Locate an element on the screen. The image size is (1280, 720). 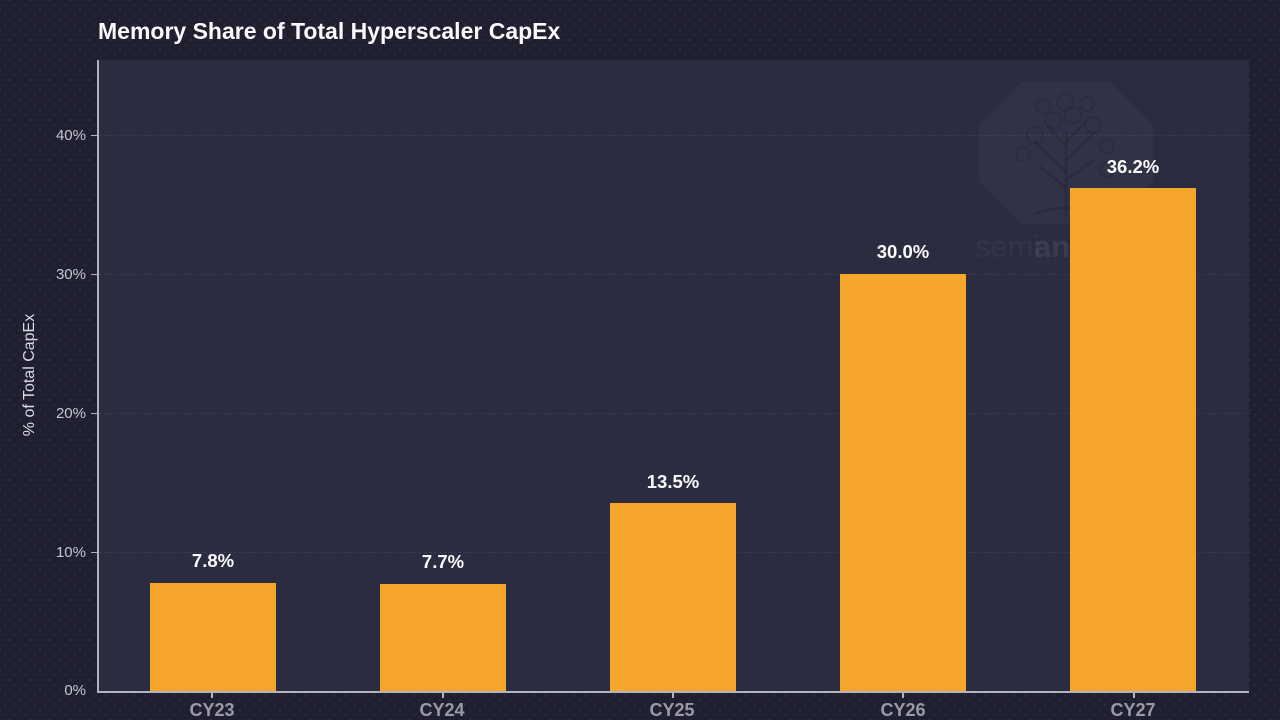
svg-text: semi is located at coordinates (1008, 246).